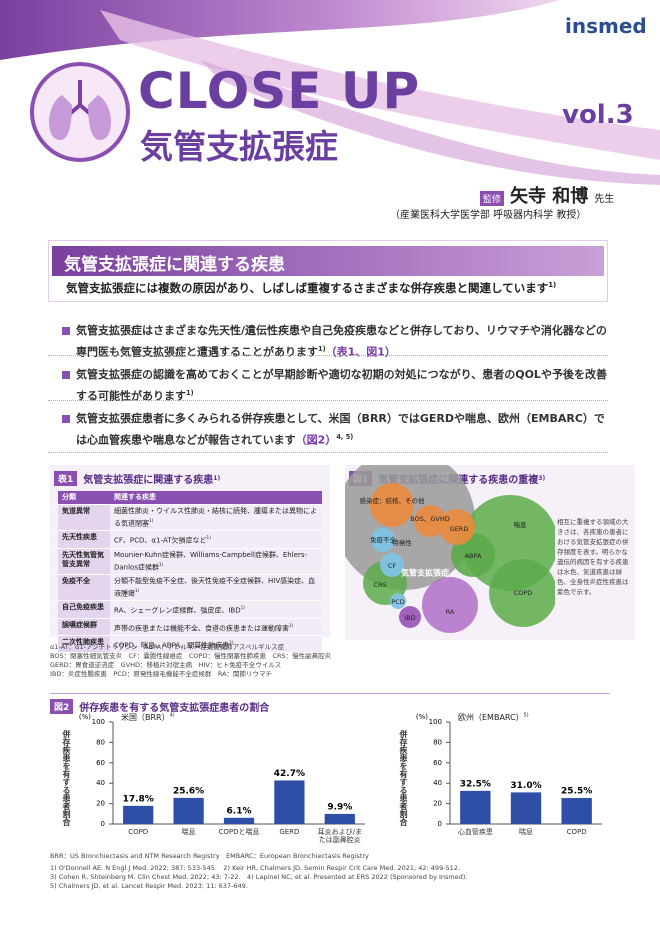 This screenshot has width=660, height=934. What do you see at coordinates (161, 674) in the screenshot?
I see `abbreviation: IBD：炎症性腸疾患 PCD：原発性線毛機能不全症候群 RA：関節リウマチ` at bounding box center [161, 674].